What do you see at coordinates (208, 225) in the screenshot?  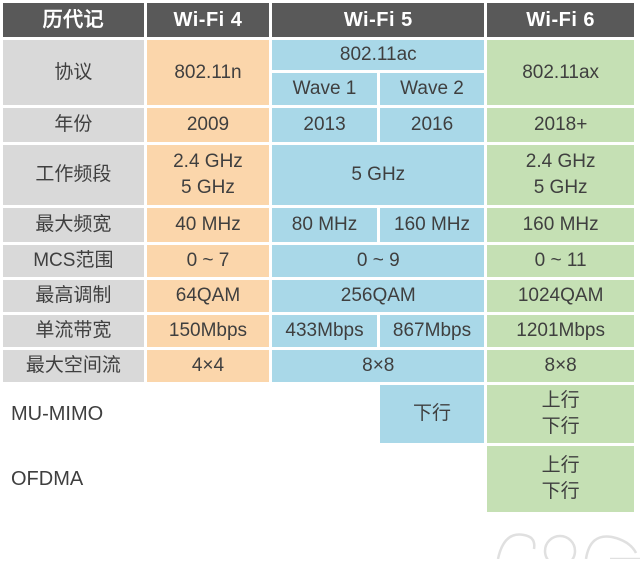 I see `cell-bandwidth-wifi4: 40 MHz` at bounding box center [208, 225].